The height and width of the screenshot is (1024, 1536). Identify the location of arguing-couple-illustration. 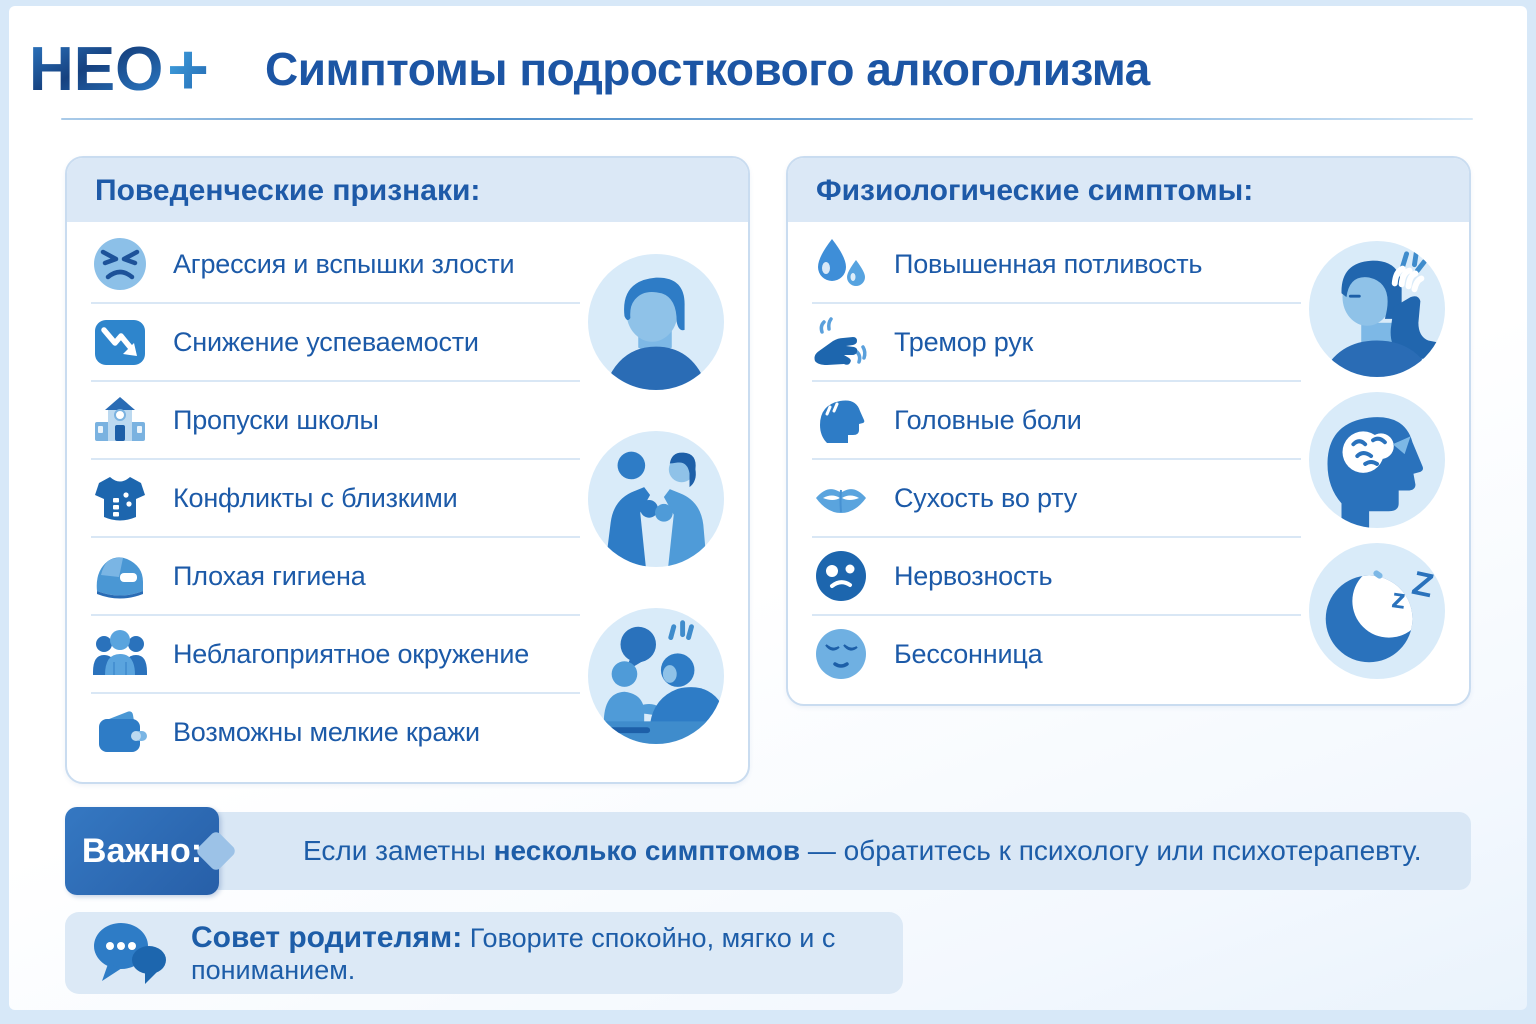
(656, 499).